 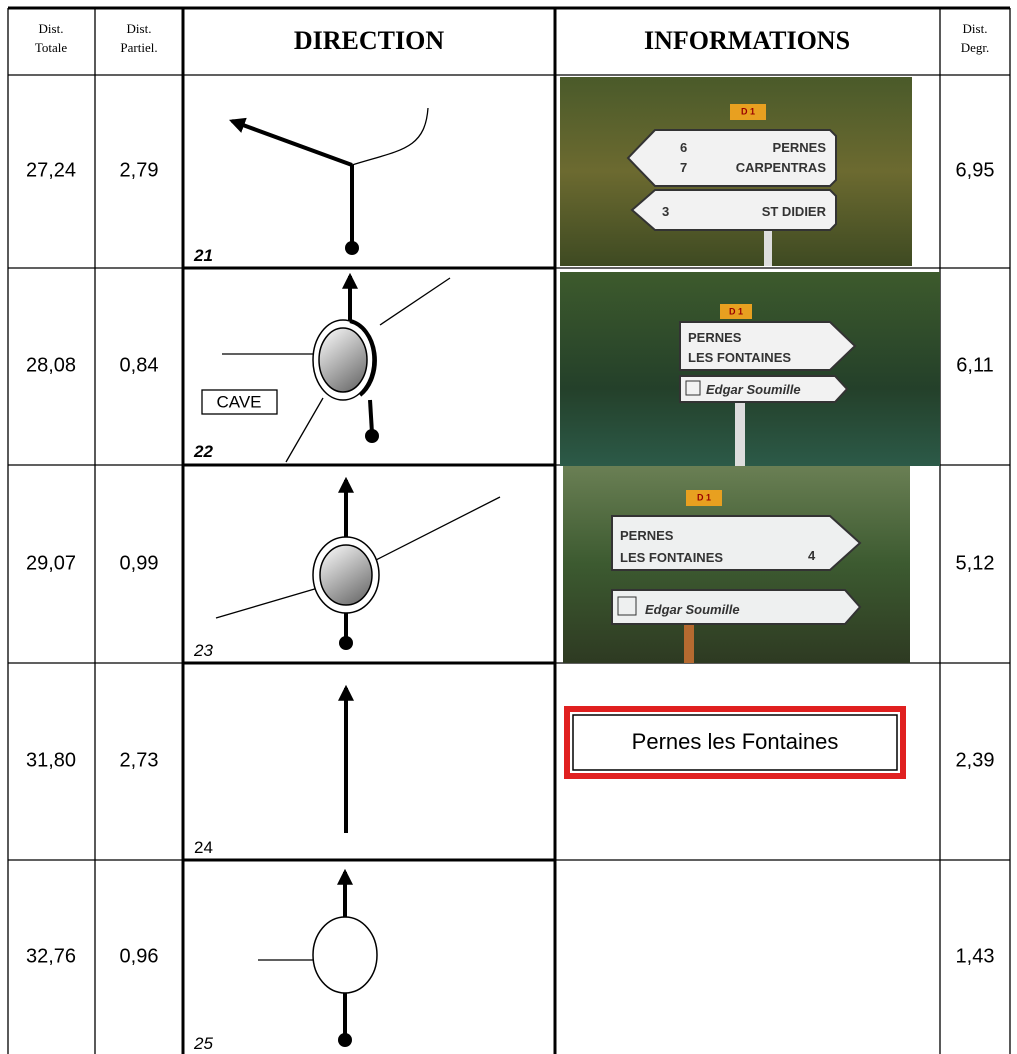 I want to click on step-number: 24, so click(x=203, y=847).